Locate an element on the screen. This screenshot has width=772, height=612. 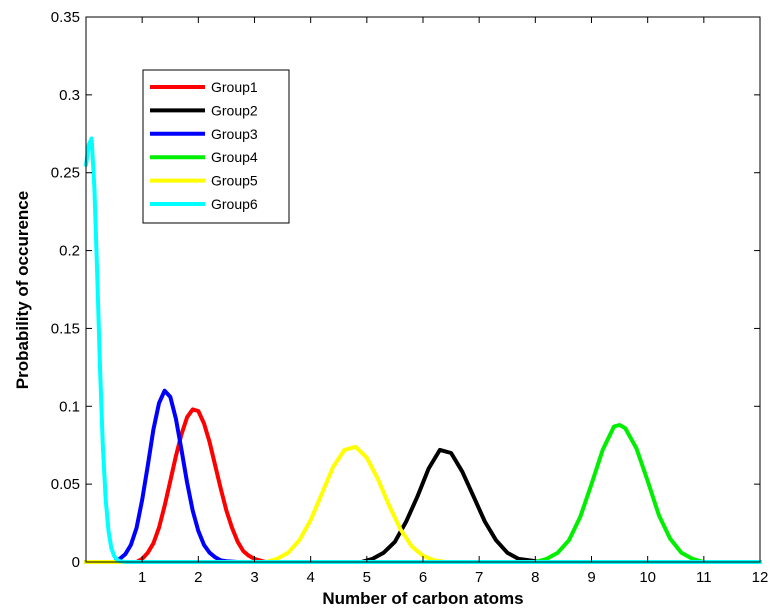
legend-box is located at coordinates (216, 146).